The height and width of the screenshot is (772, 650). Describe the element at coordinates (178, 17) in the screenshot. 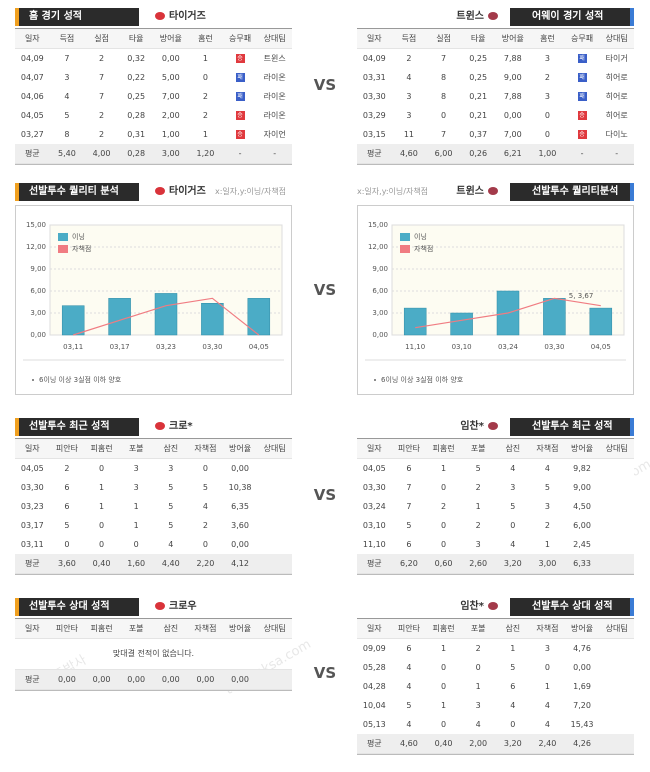

I see `team-label: 타이거즈` at that location.